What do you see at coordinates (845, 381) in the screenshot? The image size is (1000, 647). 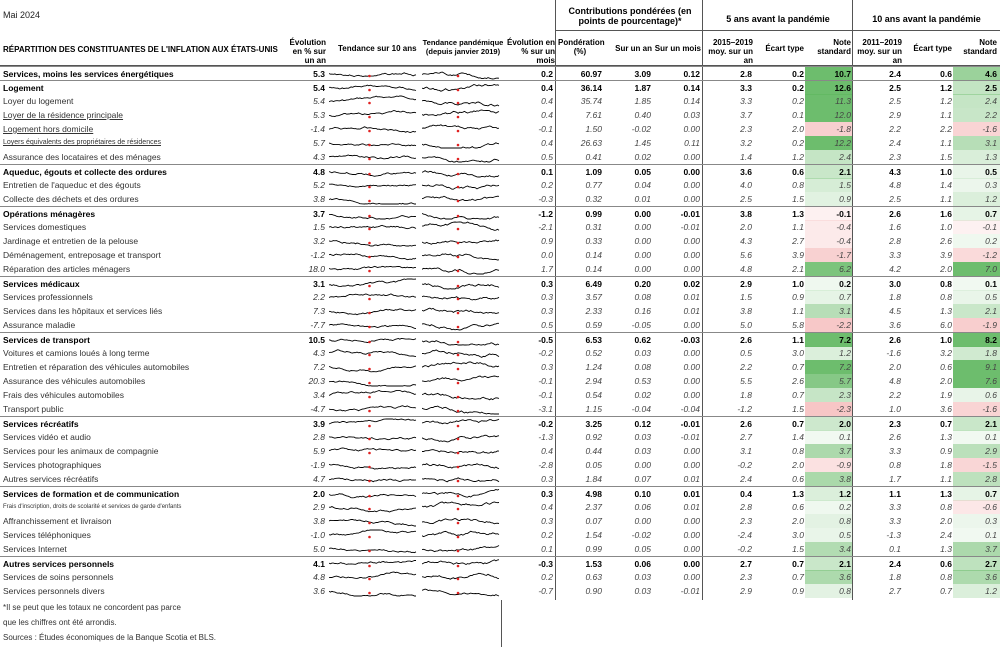 I see `score-5yr: 5.7` at bounding box center [845, 381].